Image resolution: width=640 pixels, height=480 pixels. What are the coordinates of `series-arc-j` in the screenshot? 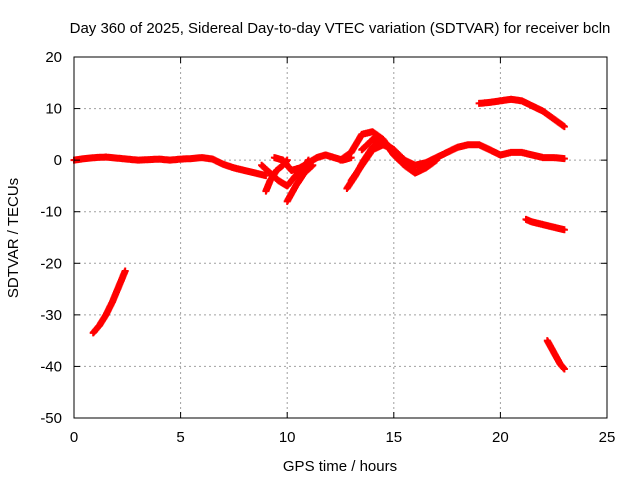 It's located at (545, 224).